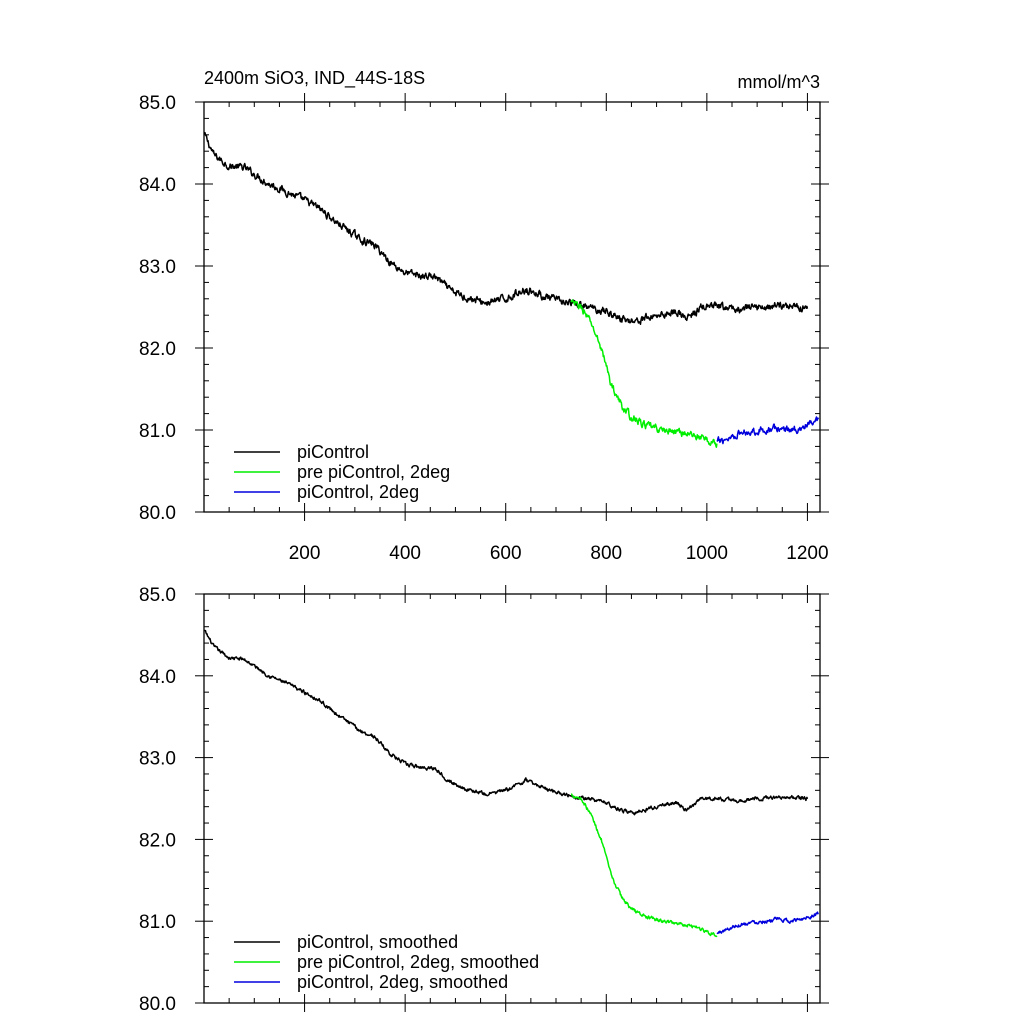  Describe the element at coordinates (314, 78) in the screenshot. I see `chart-title: 2400m SiO3, IND_44S-18S` at that location.